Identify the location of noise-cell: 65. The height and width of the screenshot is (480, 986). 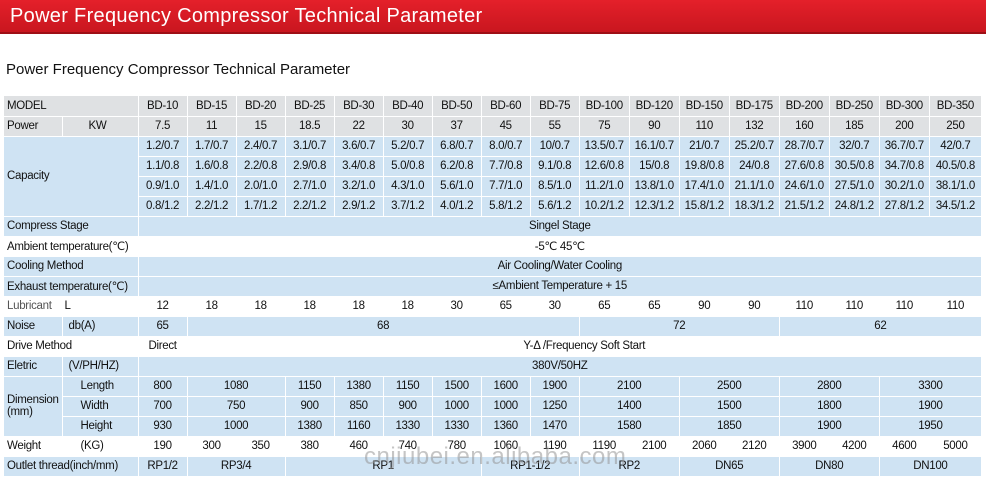
(163, 326).